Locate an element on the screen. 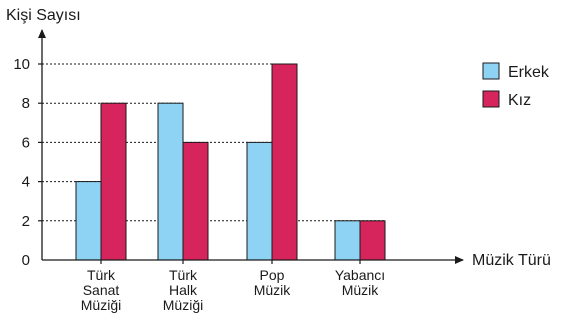 The width and height of the screenshot is (571, 329). x-category-label: Pop is located at coordinates (272, 275).